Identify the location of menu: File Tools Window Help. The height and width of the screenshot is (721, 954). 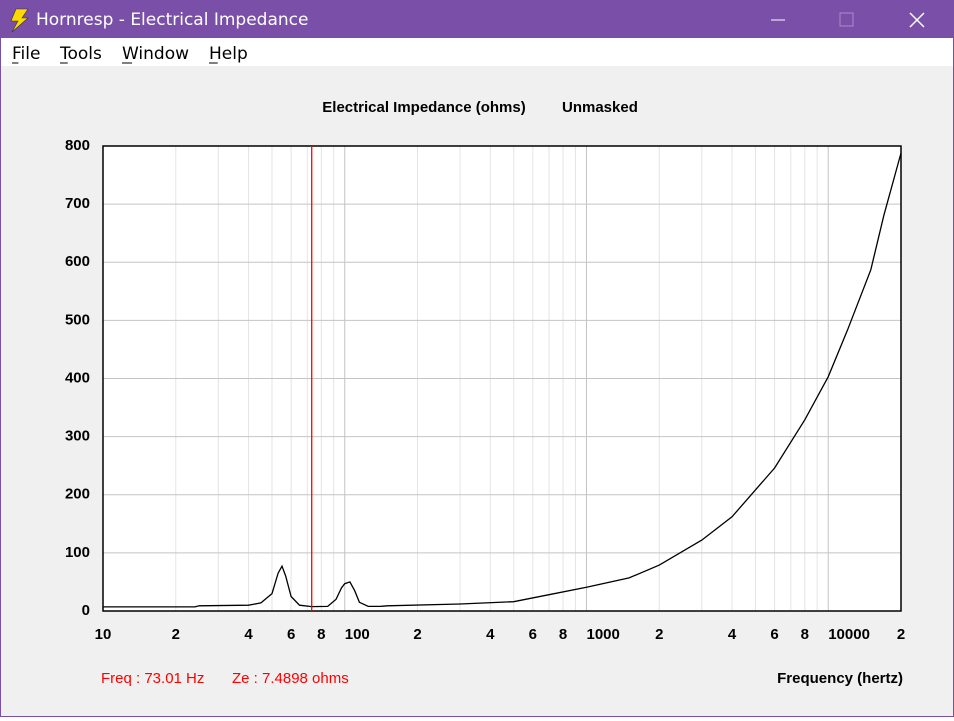
(130, 54).